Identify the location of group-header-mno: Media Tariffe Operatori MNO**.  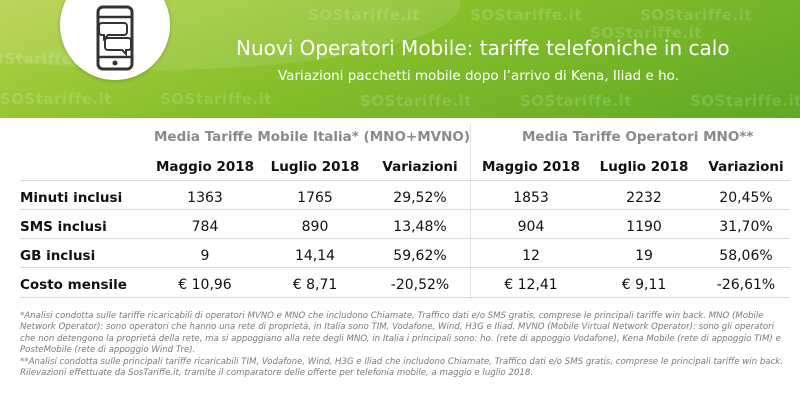
(638, 137).